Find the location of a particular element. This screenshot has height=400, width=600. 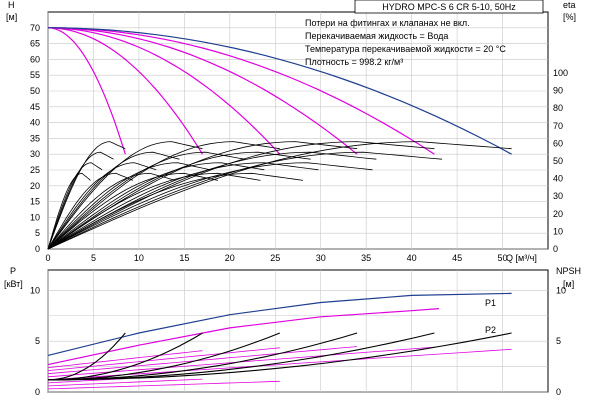

note-1: Потери на фитингах и клапанах не вкл. is located at coordinates (387, 23).